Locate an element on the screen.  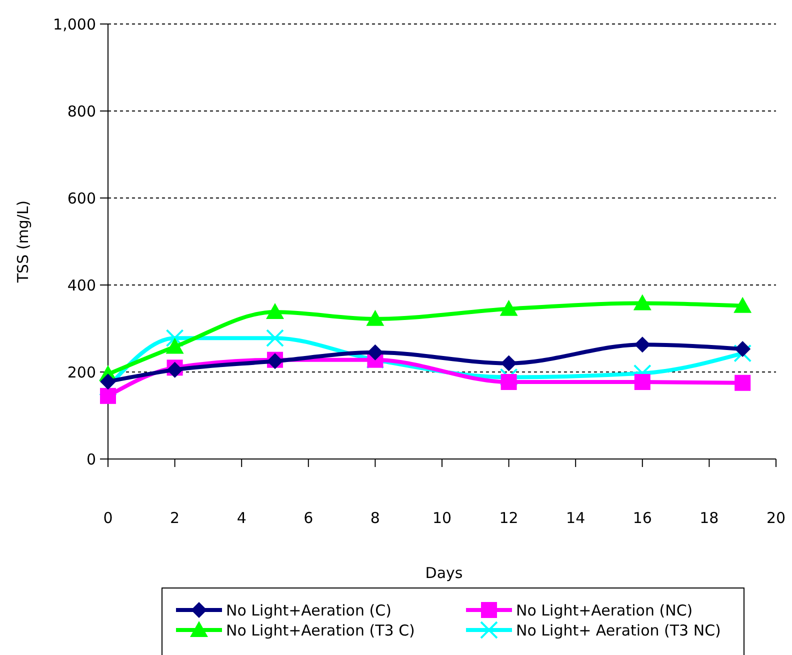
x-axis-title: Days is located at coordinates (444, 573).